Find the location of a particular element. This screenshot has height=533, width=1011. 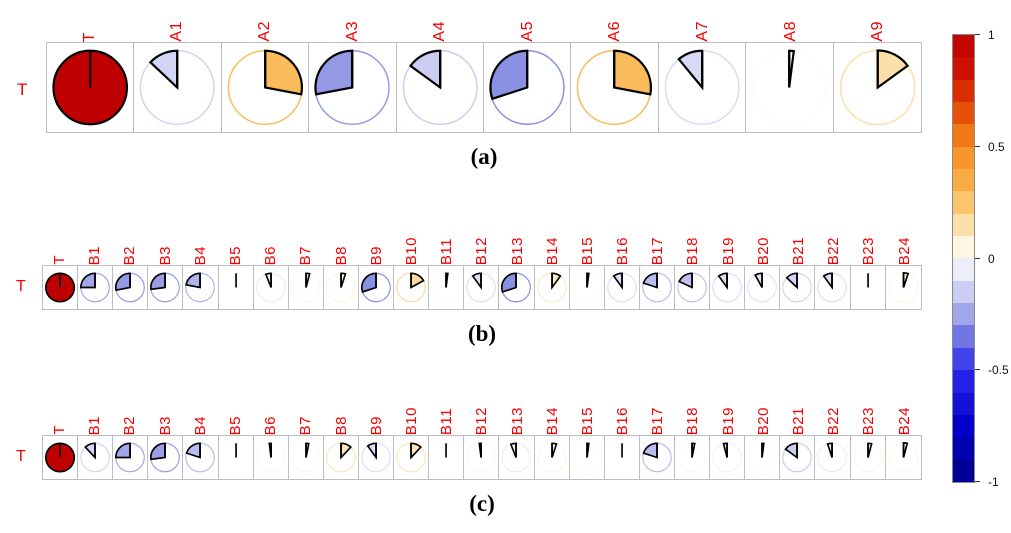

col-label-A1: A1 is located at coordinates (178, 30).